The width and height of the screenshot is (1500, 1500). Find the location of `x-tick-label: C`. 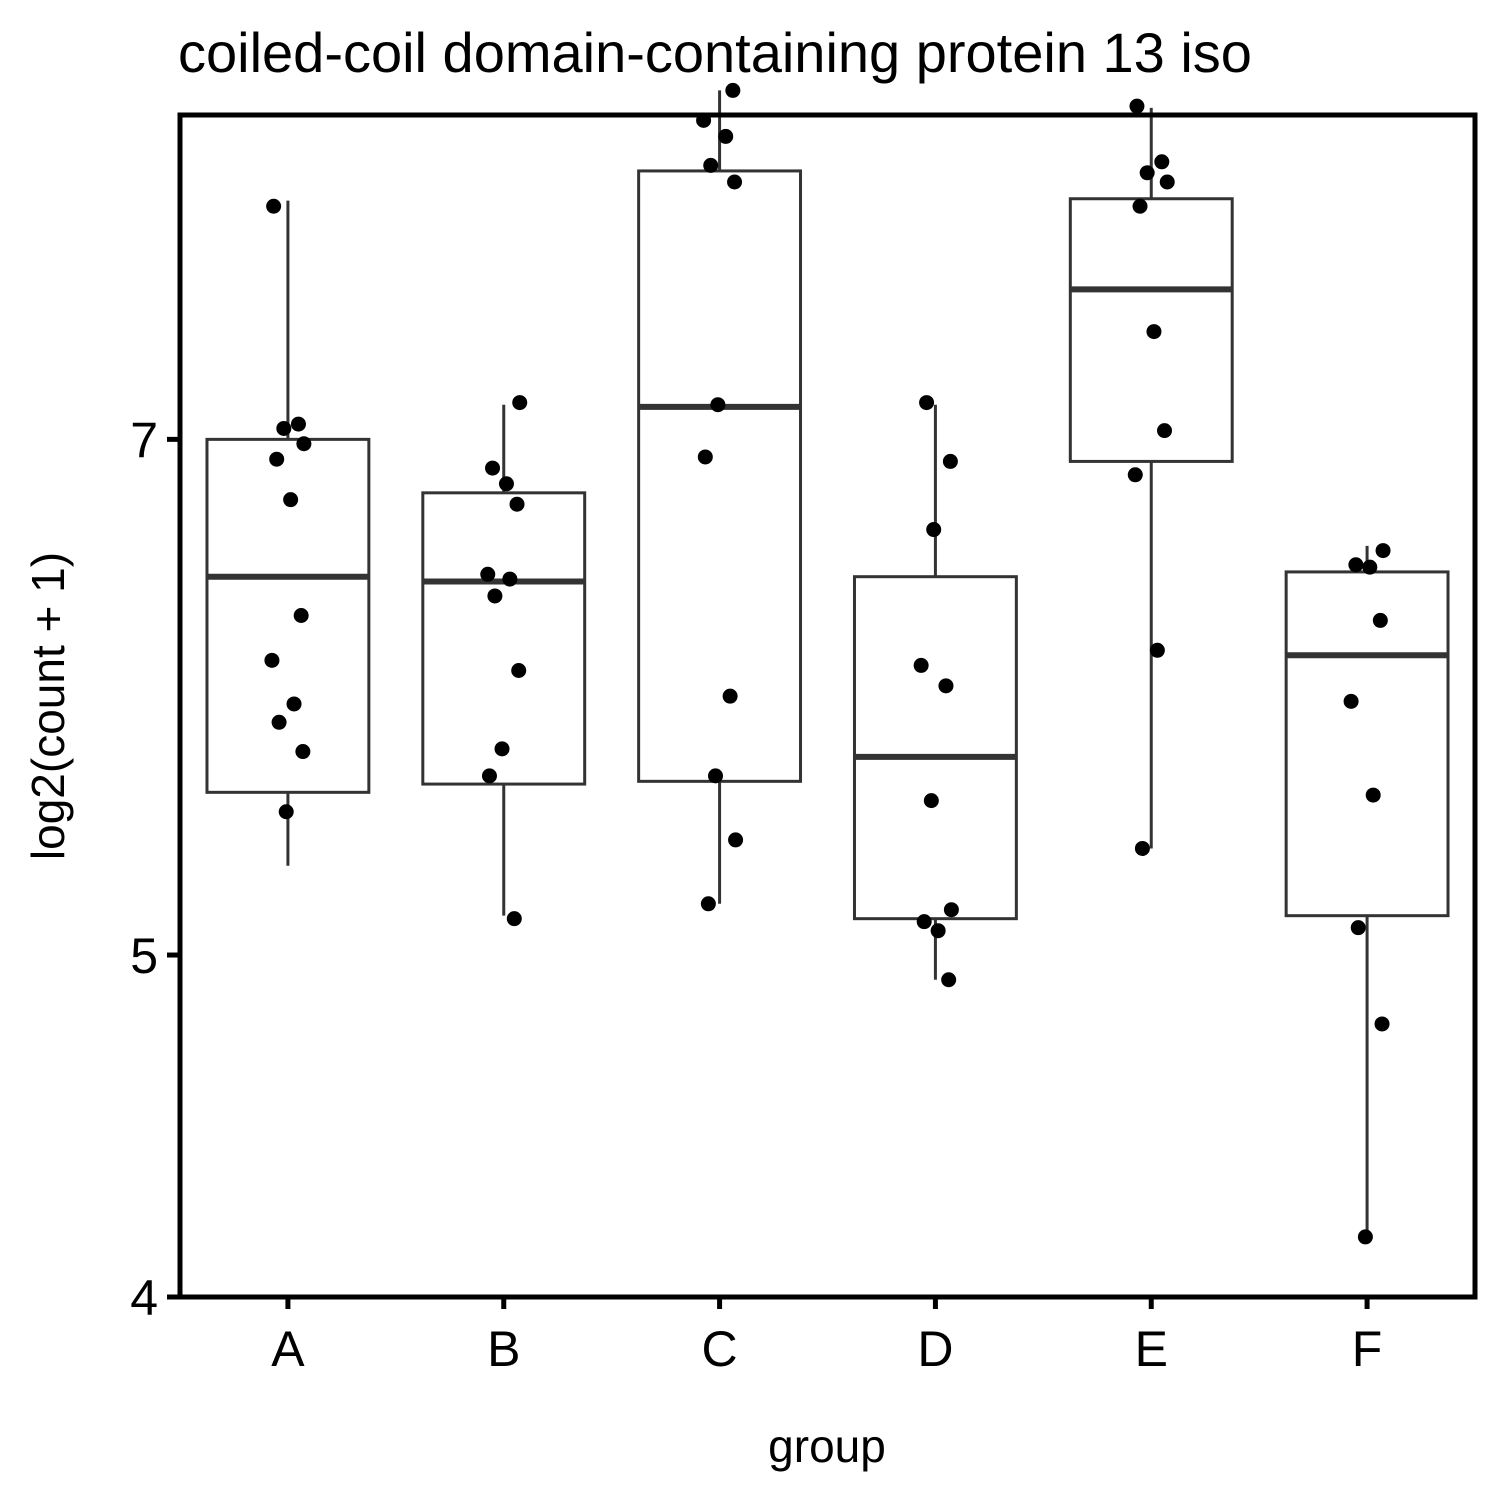

x-tick-label: C is located at coordinates (720, 1349).